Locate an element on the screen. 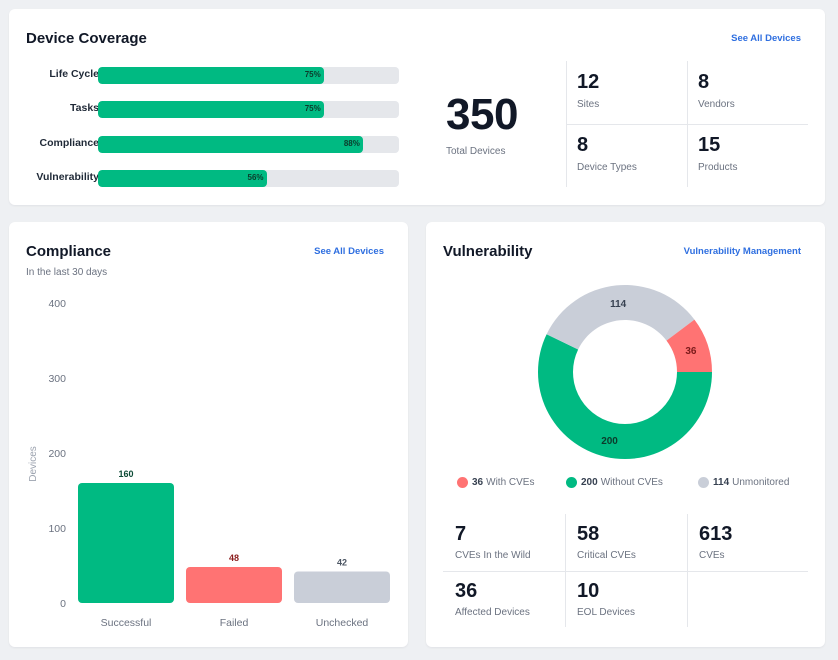  stat-value: 7 is located at coordinates (461, 534).